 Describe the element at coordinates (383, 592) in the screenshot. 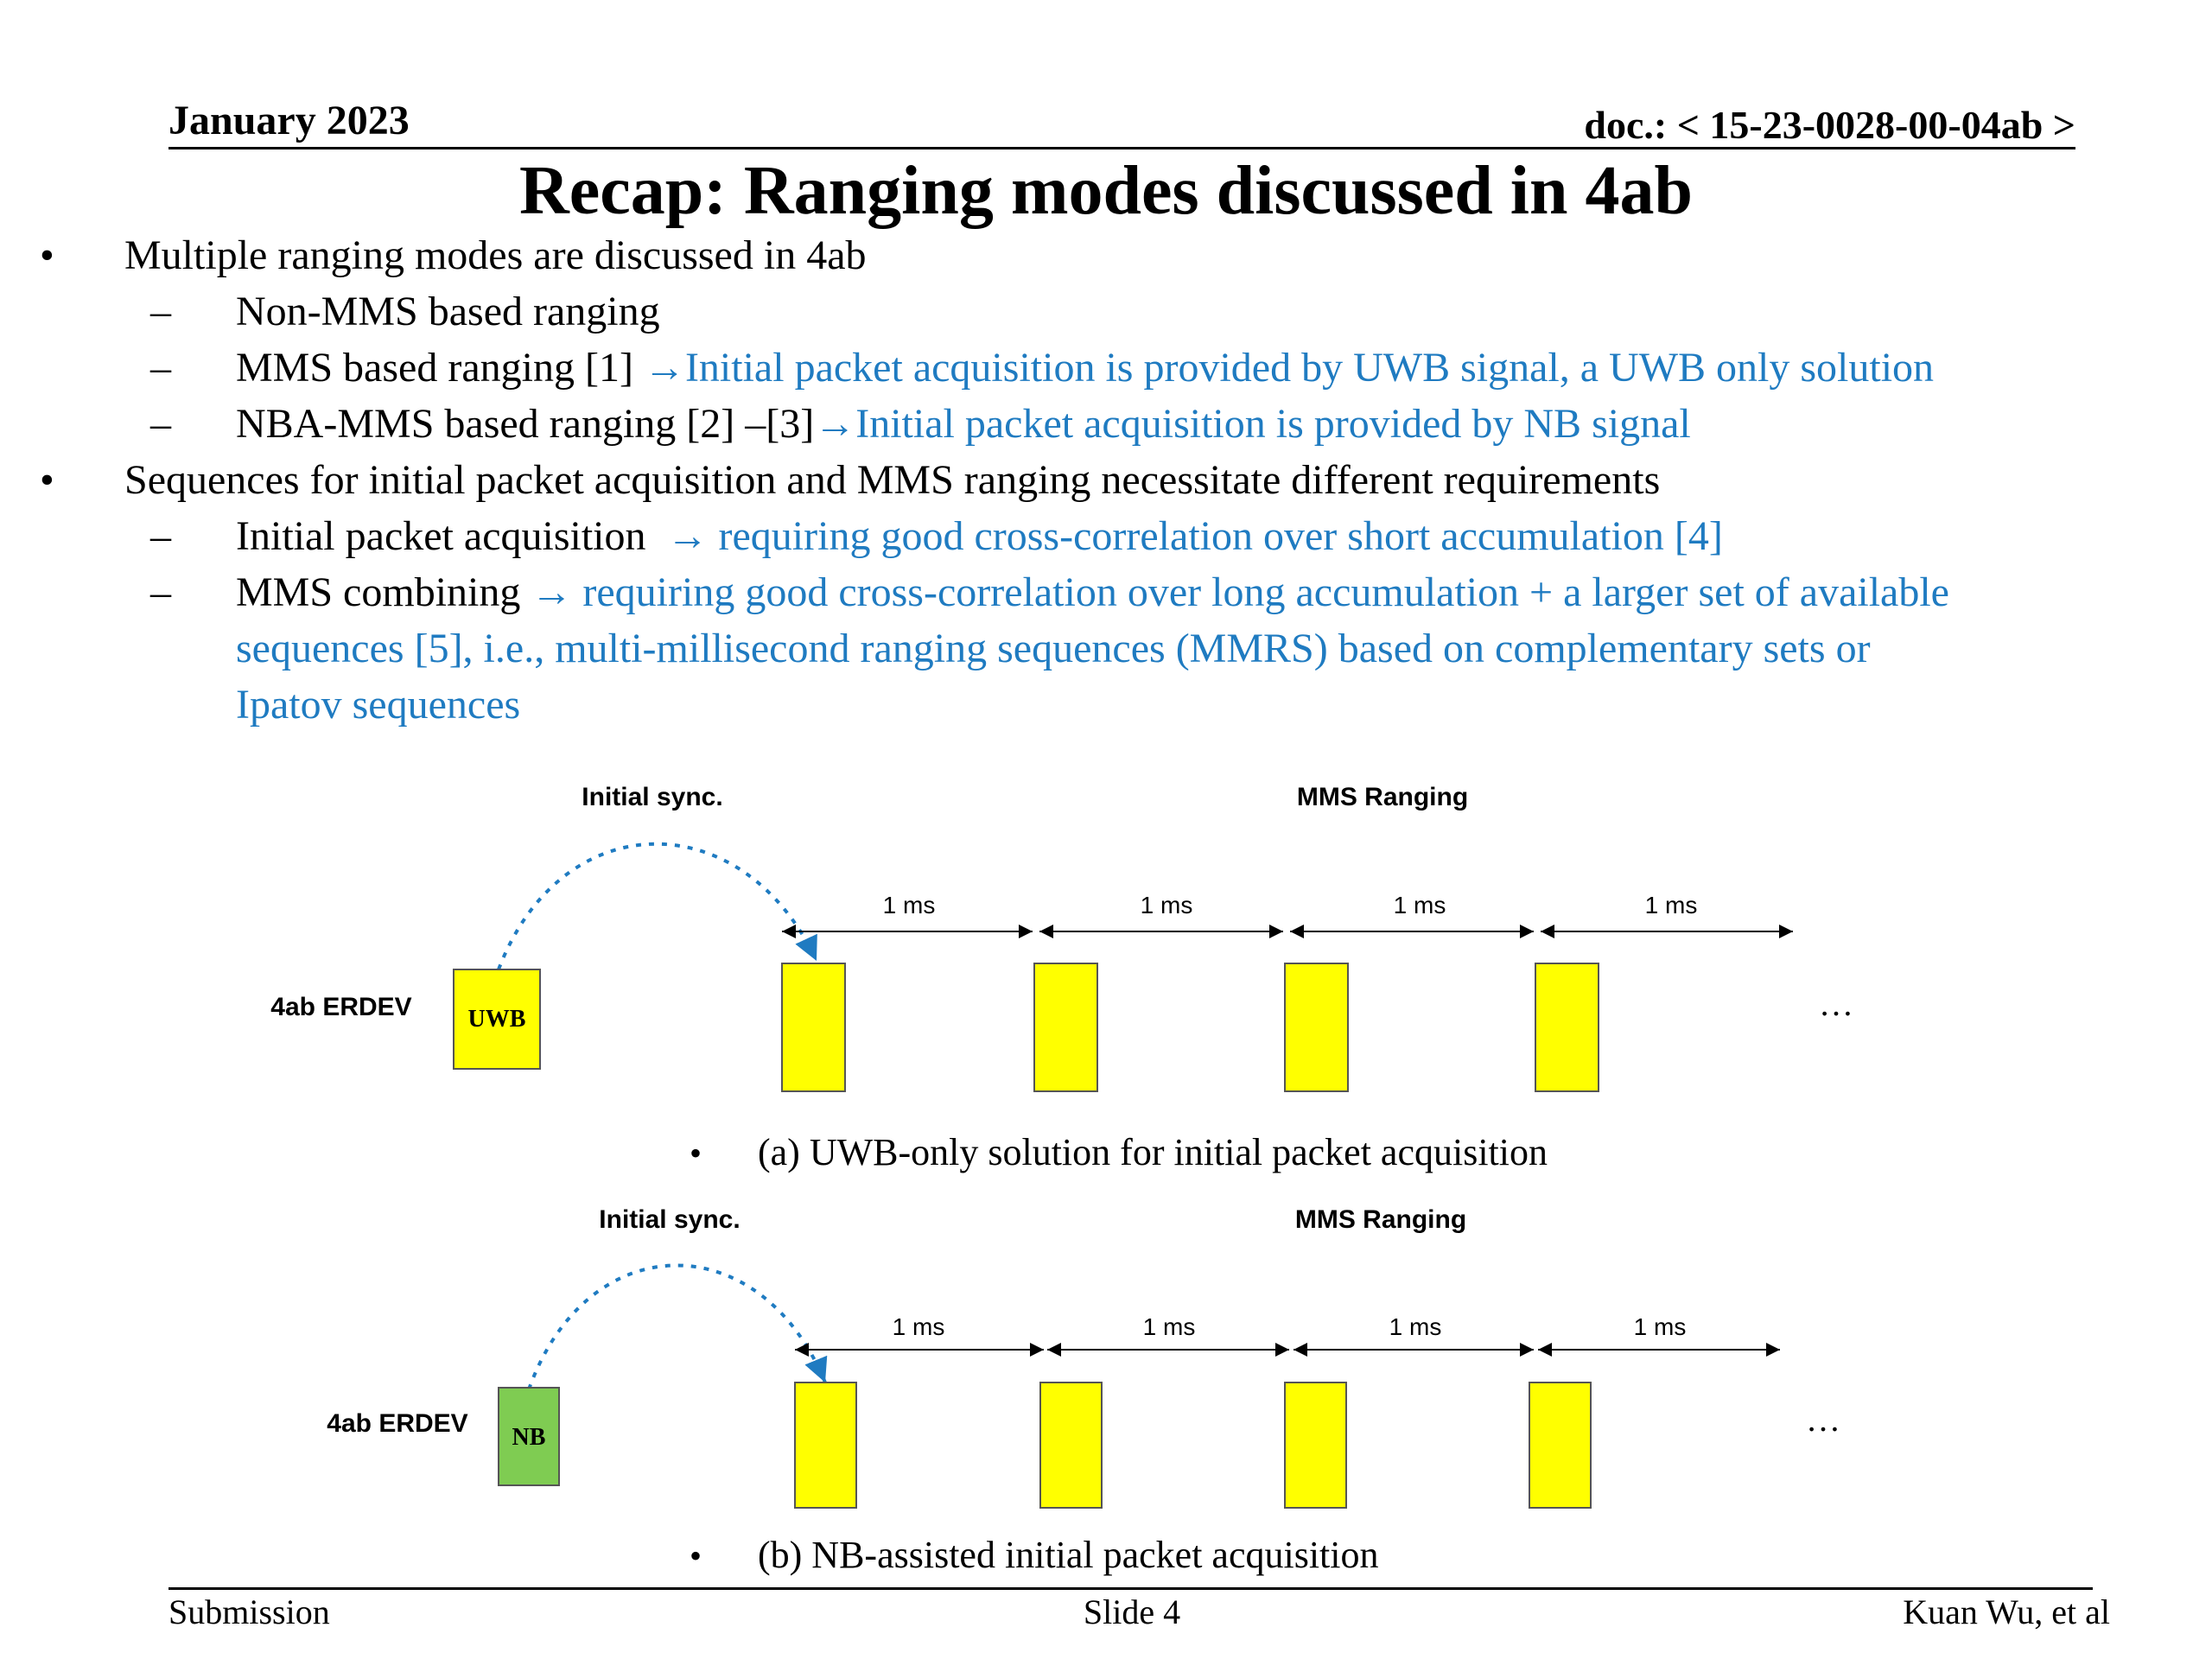

I see `bullet-2-sub-2-text: MMS combining` at that location.